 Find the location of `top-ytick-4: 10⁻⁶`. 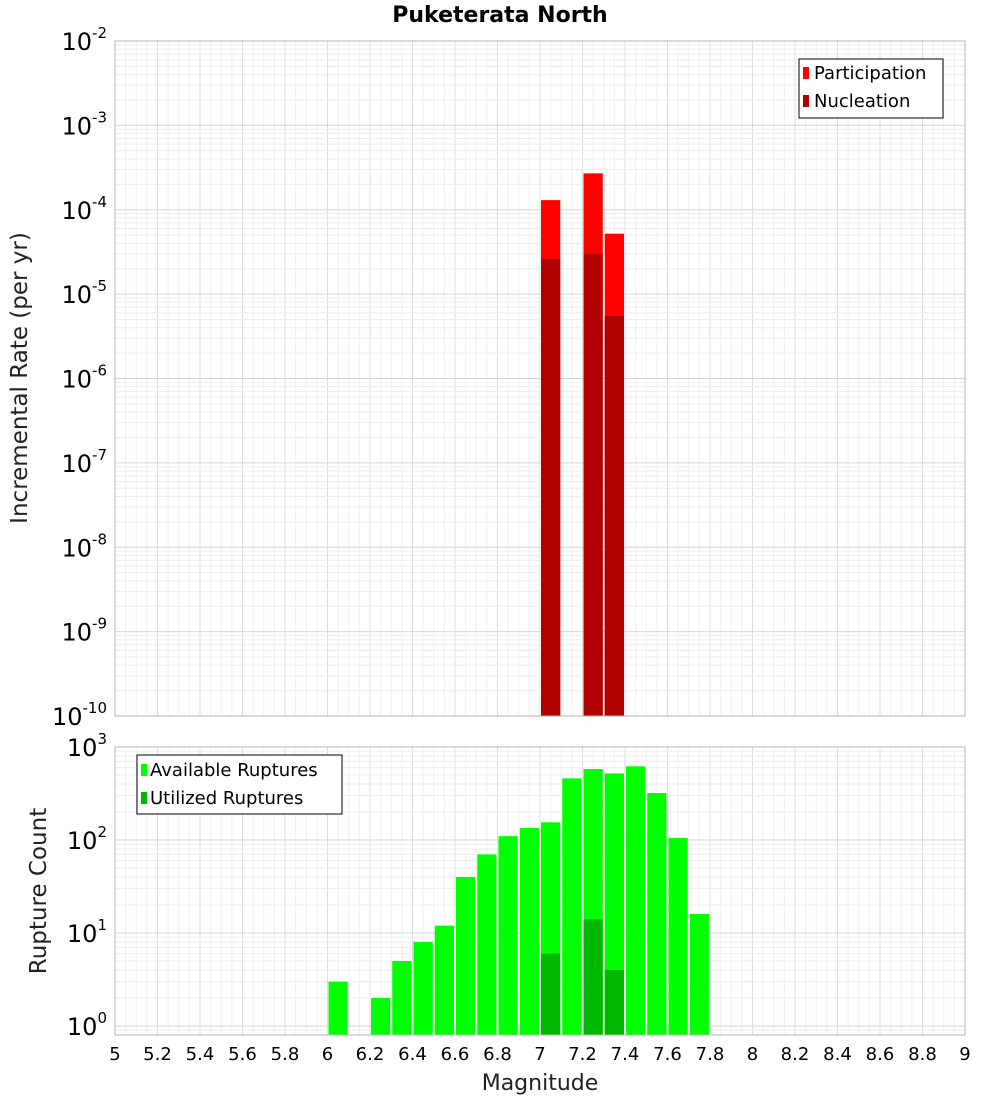

top-ytick-4: 10⁻⁶ is located at coordinates (84, 378).